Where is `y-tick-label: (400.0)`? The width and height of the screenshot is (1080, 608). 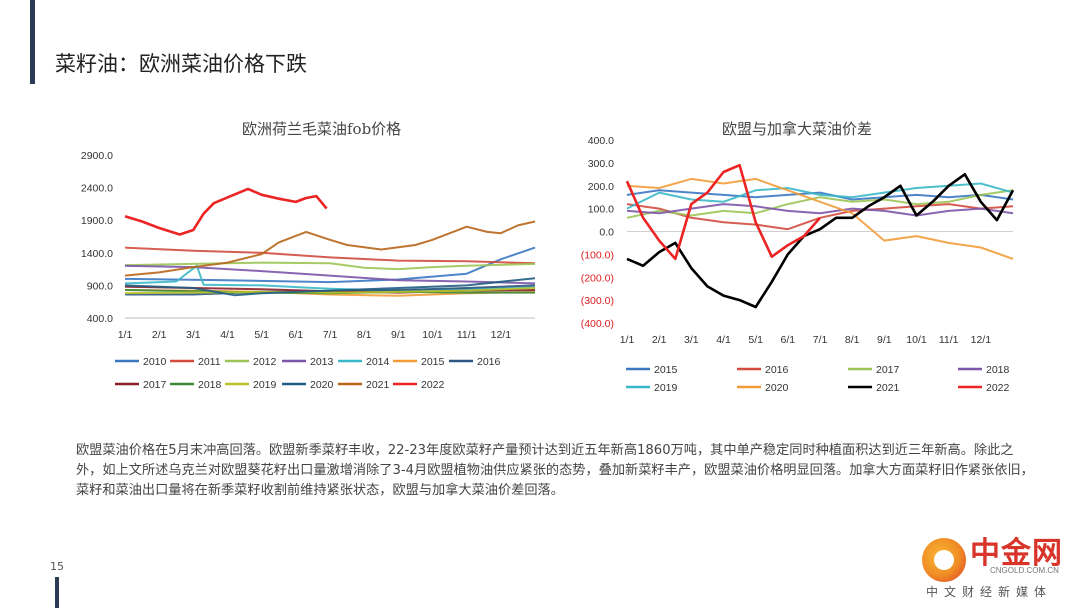
y-tick-label: (400.0) is located at coordinates (597, 324).